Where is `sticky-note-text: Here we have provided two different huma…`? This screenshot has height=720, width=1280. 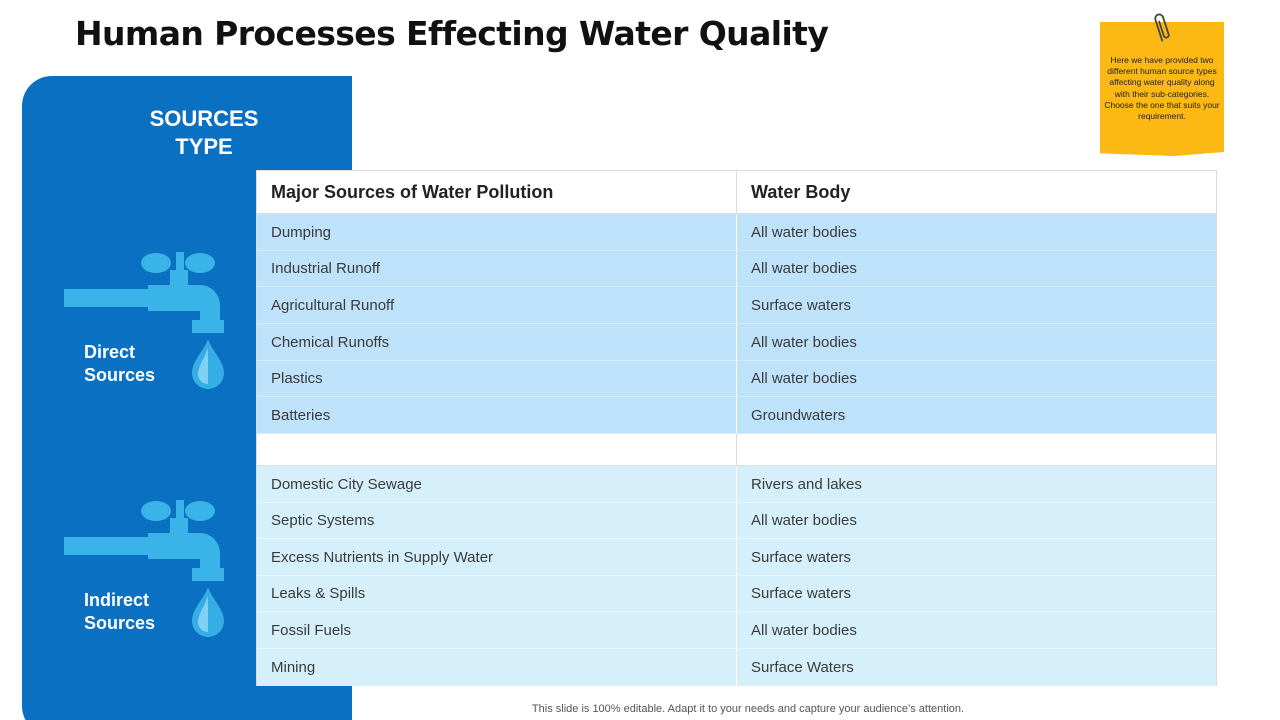
sticky-note-text: Here we have provided two different huma… is located at coordinates (1162, 88).